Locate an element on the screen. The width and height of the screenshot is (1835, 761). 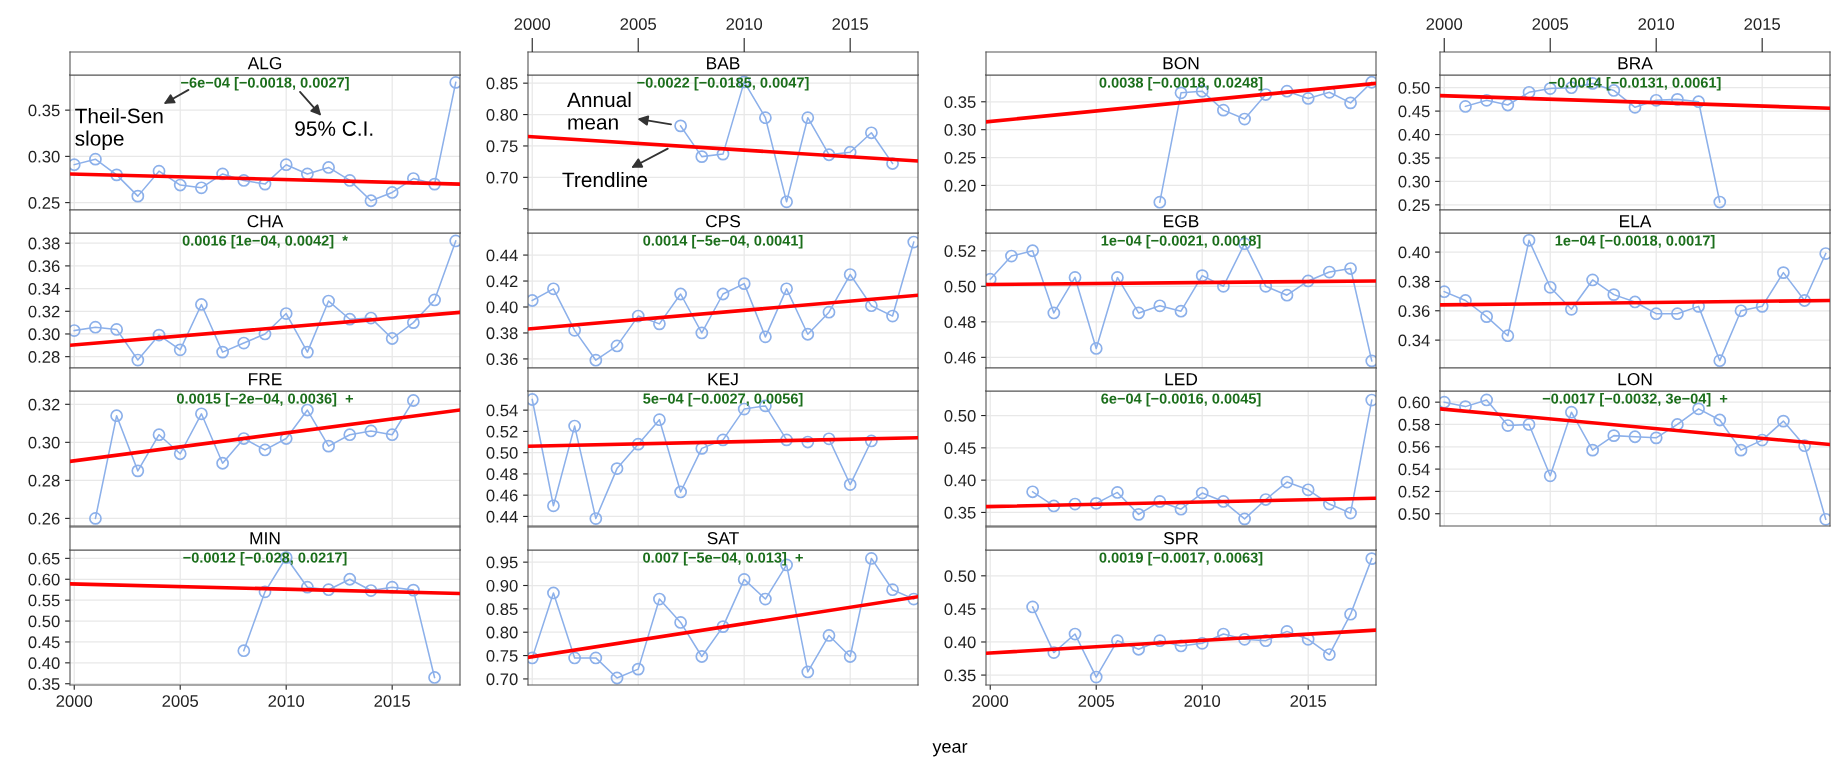
y-tick-label: 0.46 is located at coordinates (502, 495).